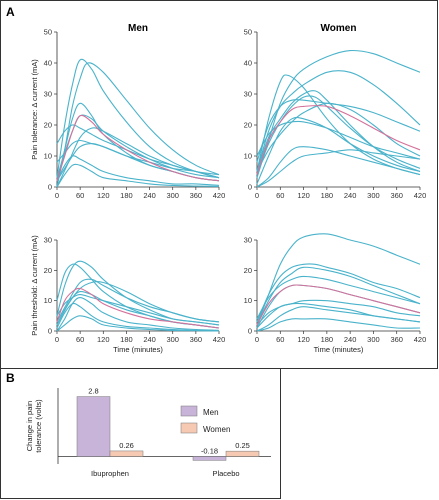 The image size is (439, 500). What do you see at coordinates (10, 378) in the screenshot?
I see `panel-b-label: B` at bounding box center [10, 378].